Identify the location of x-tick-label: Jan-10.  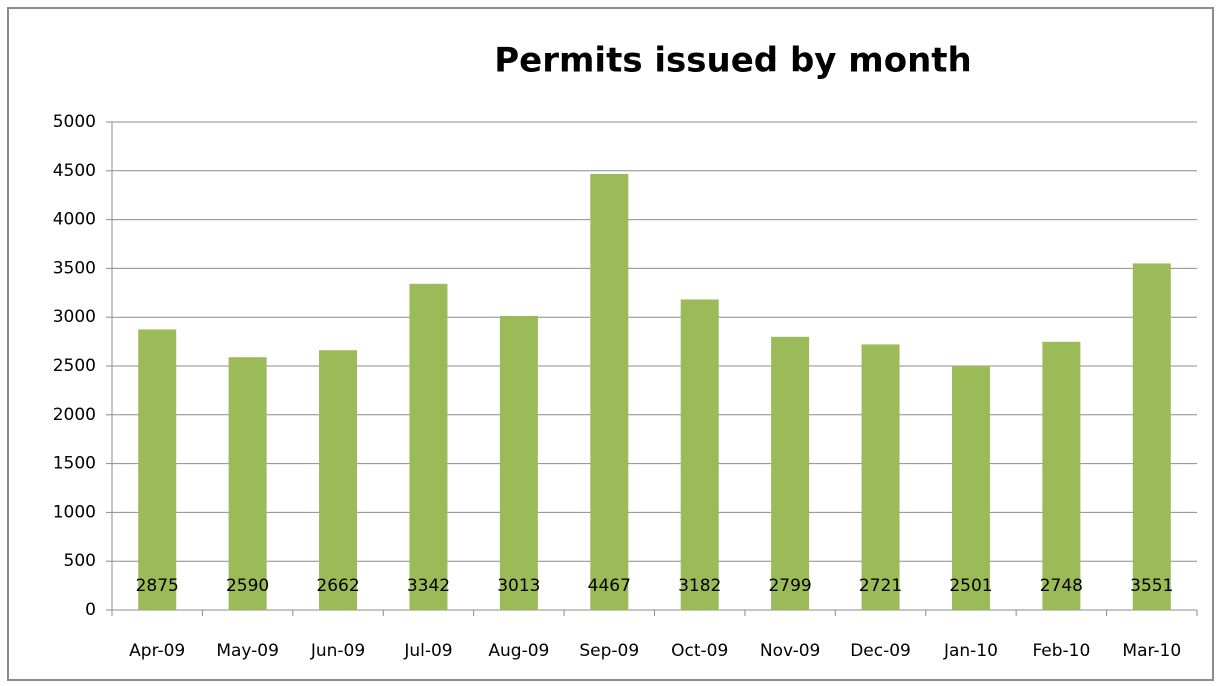
(970, 651).